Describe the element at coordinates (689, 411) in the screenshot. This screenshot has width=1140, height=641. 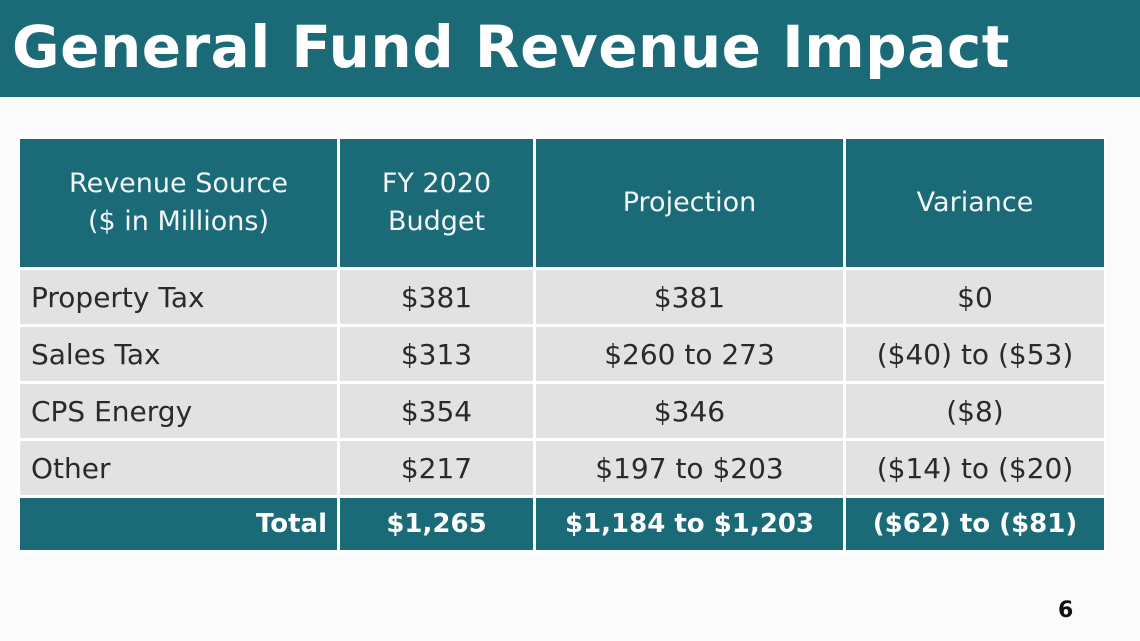
I see `projection-cell: $346` at that location.